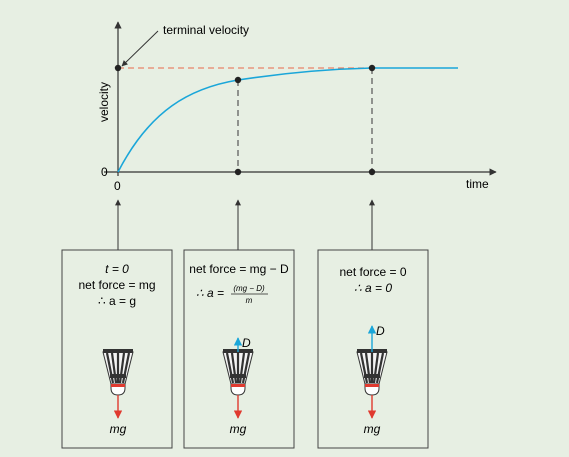 The height and width of the screenshot is (457, 569). I want to click on panel-2-numerator: (mg − D), so click(249, 288).